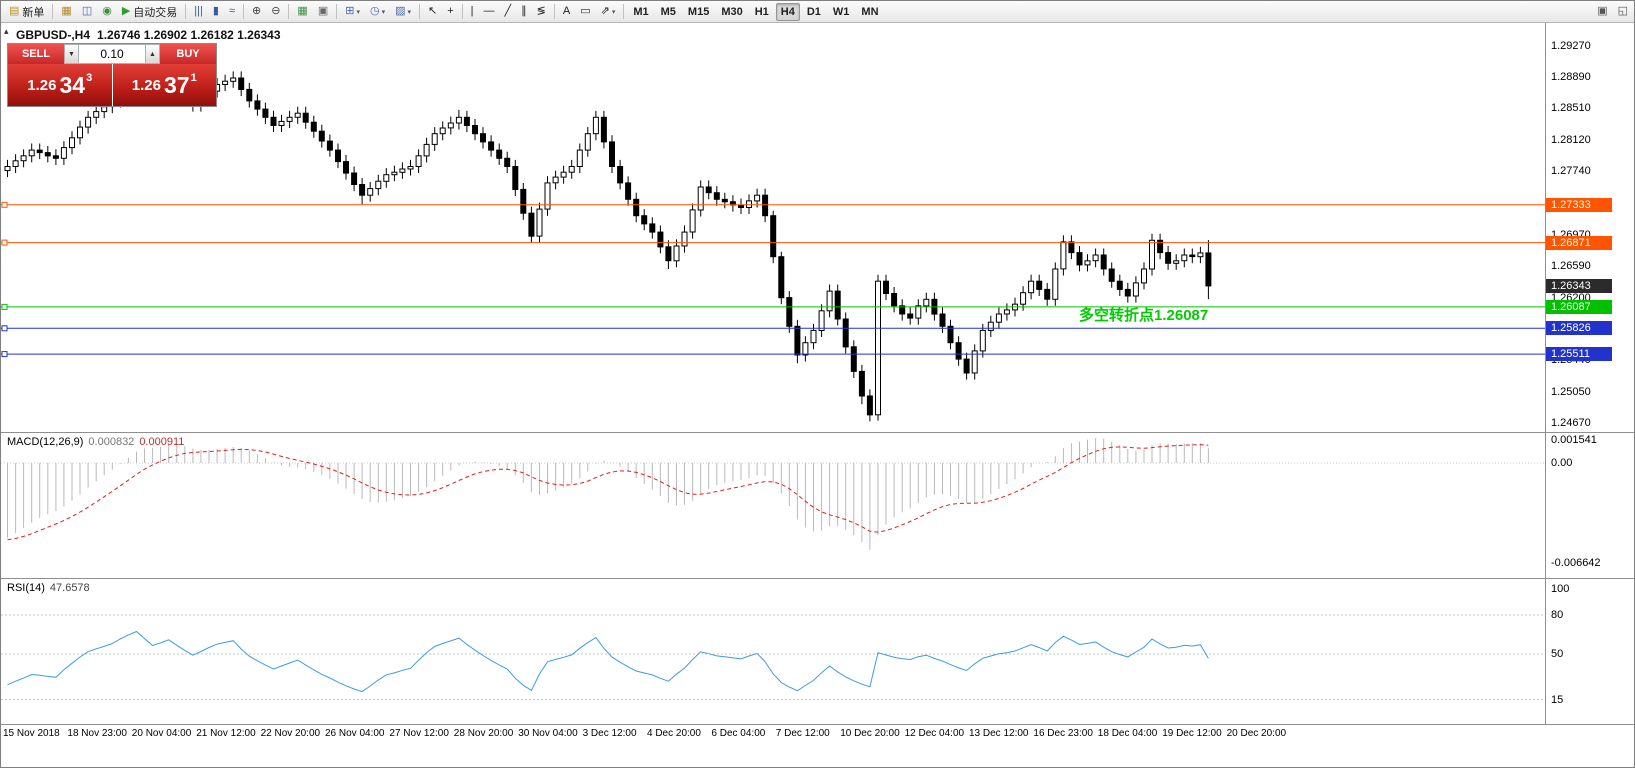  What do you see at coordinates (870, 733) in the screenshot?
I see `time-axis-label: 10 Dec 20:00` at bounding box center [870, 733].